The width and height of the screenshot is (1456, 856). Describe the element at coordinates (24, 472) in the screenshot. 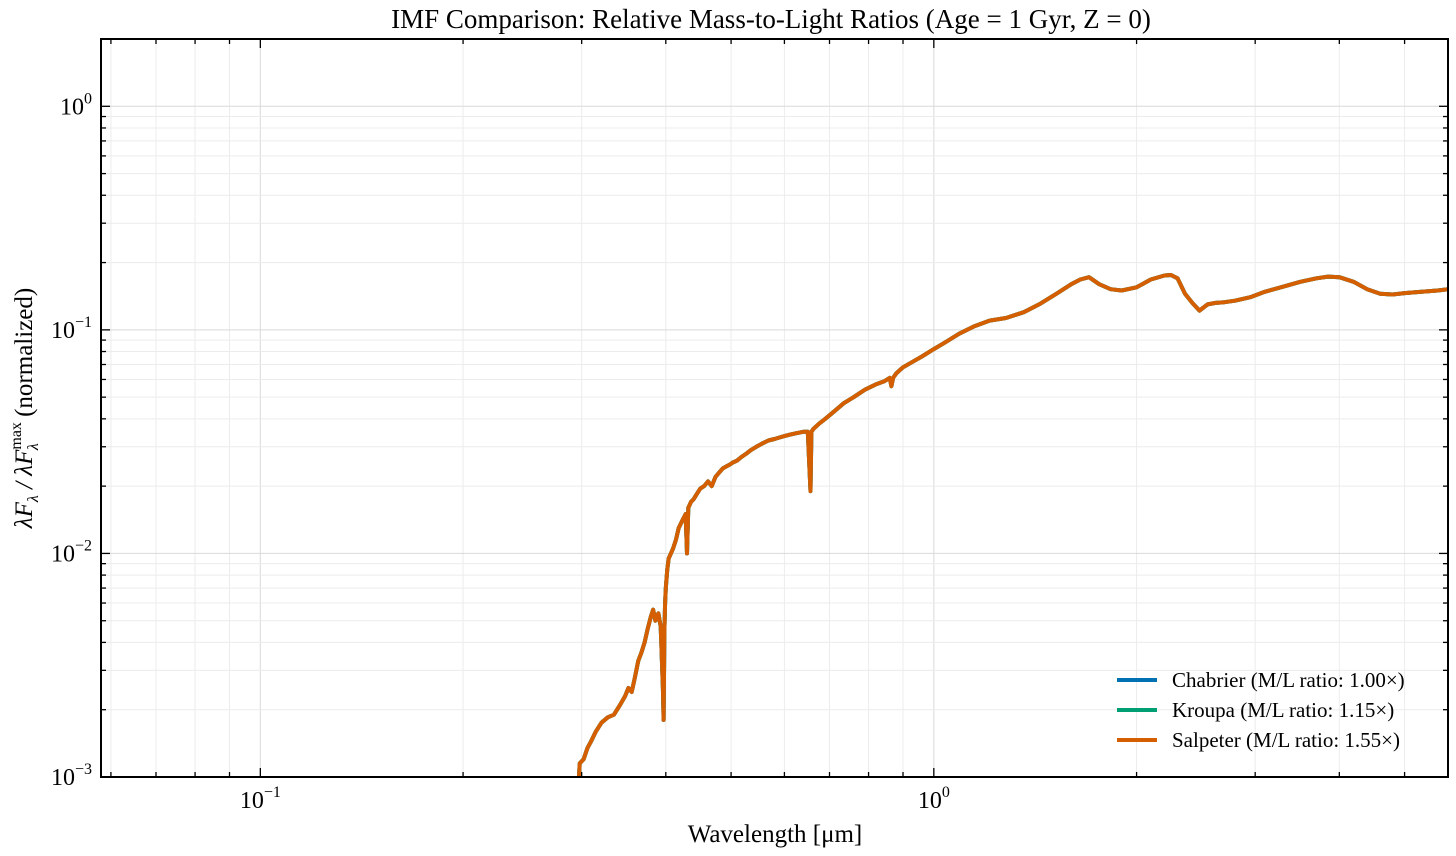

I see `y-label-mid: / λF` at that location.